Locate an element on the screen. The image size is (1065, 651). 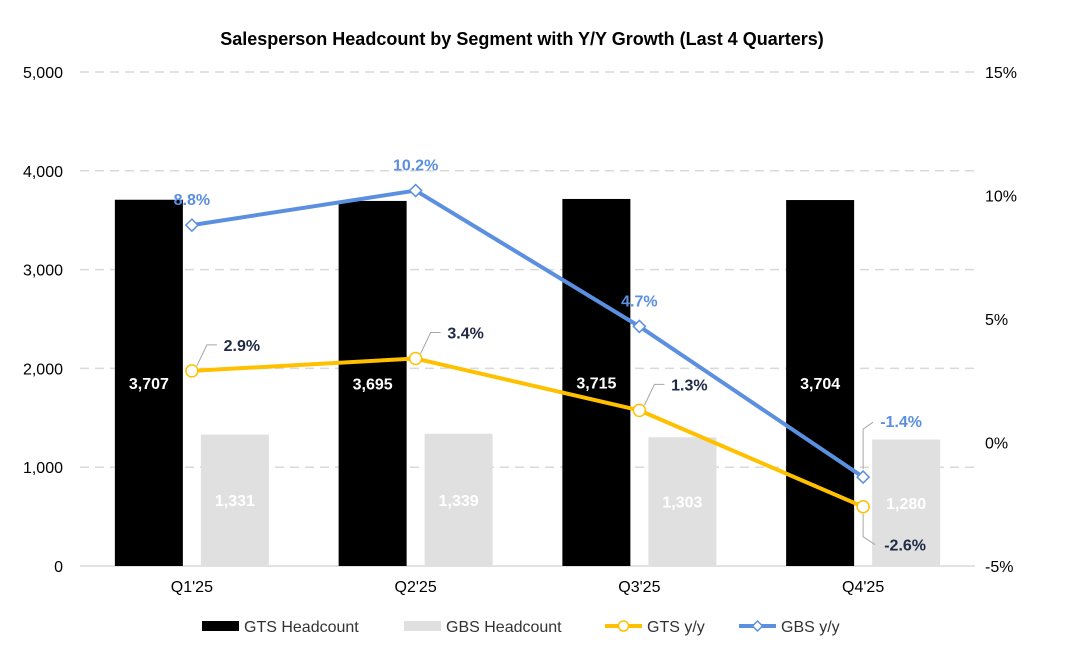
gbs-bar-label: 1,339 is located at coordinates (459, 501).